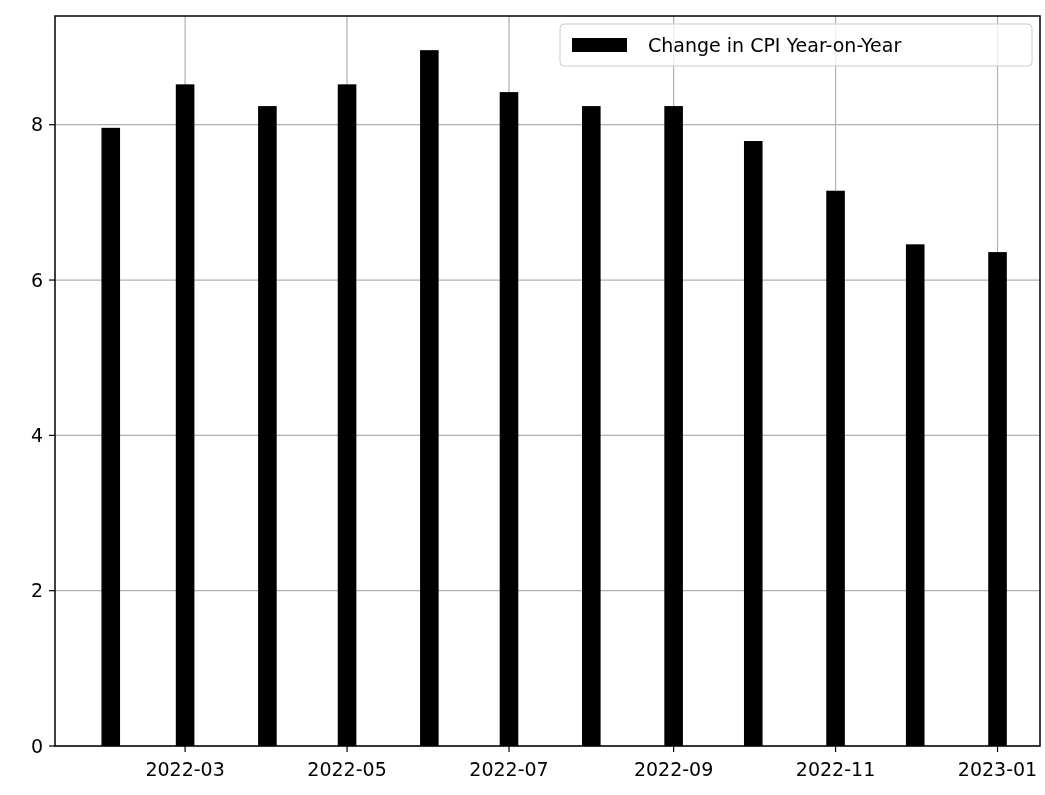 Image resolution: width=1045 pixels, height=795 pixels. What do you see at coordinates (36, 279) in the screenshot?
I see `y-tick-label: 6` at bounding box center [36, 279].